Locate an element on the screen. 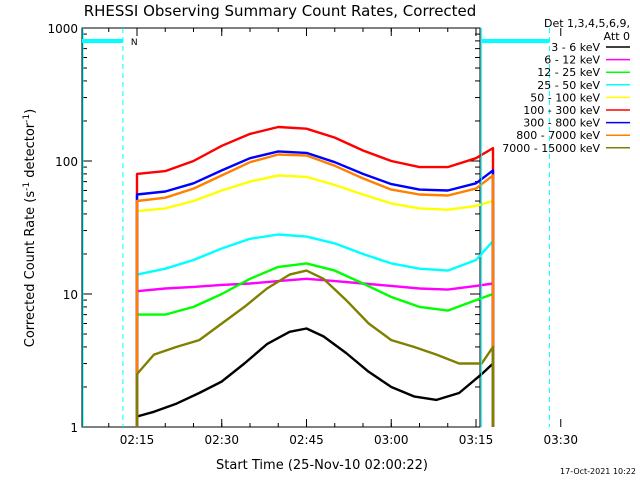 This screenshot has height=480, width=640. y-axis-label-text: Corrected Count Rate (s is located at coordinates (30, 269).